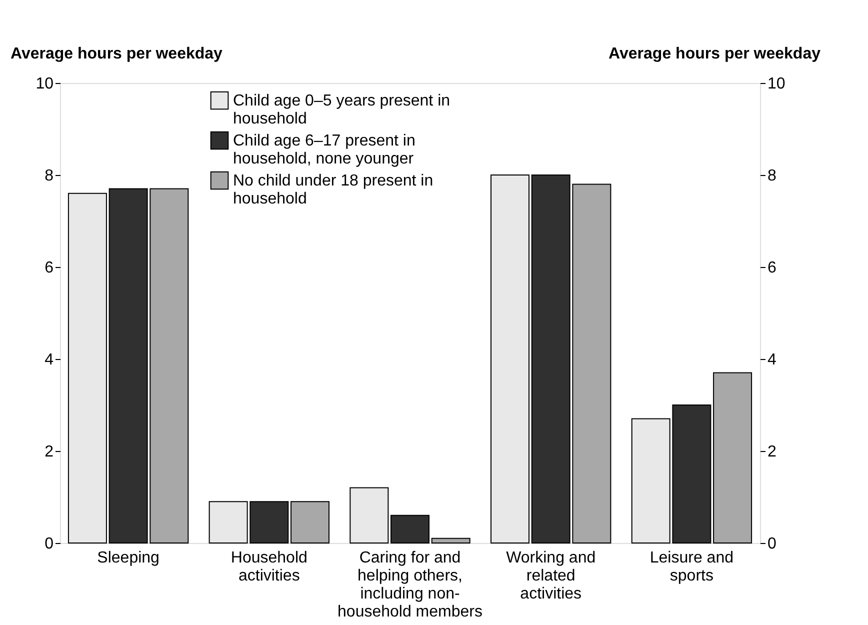 This screenshot has height=625, width=868. Describe the element at coordinates (269, 567) in the screenshot. I see `x-tick-label: Household activities` at that location.